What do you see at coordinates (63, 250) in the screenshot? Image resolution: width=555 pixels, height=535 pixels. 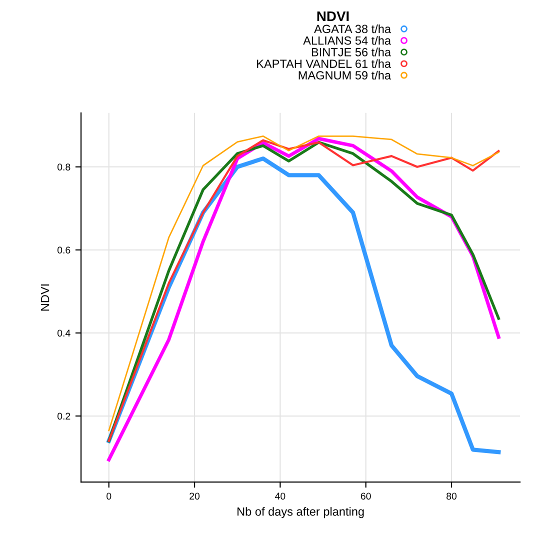 I see `y-tick-label: 0.6` at bounding box center [63, 250].